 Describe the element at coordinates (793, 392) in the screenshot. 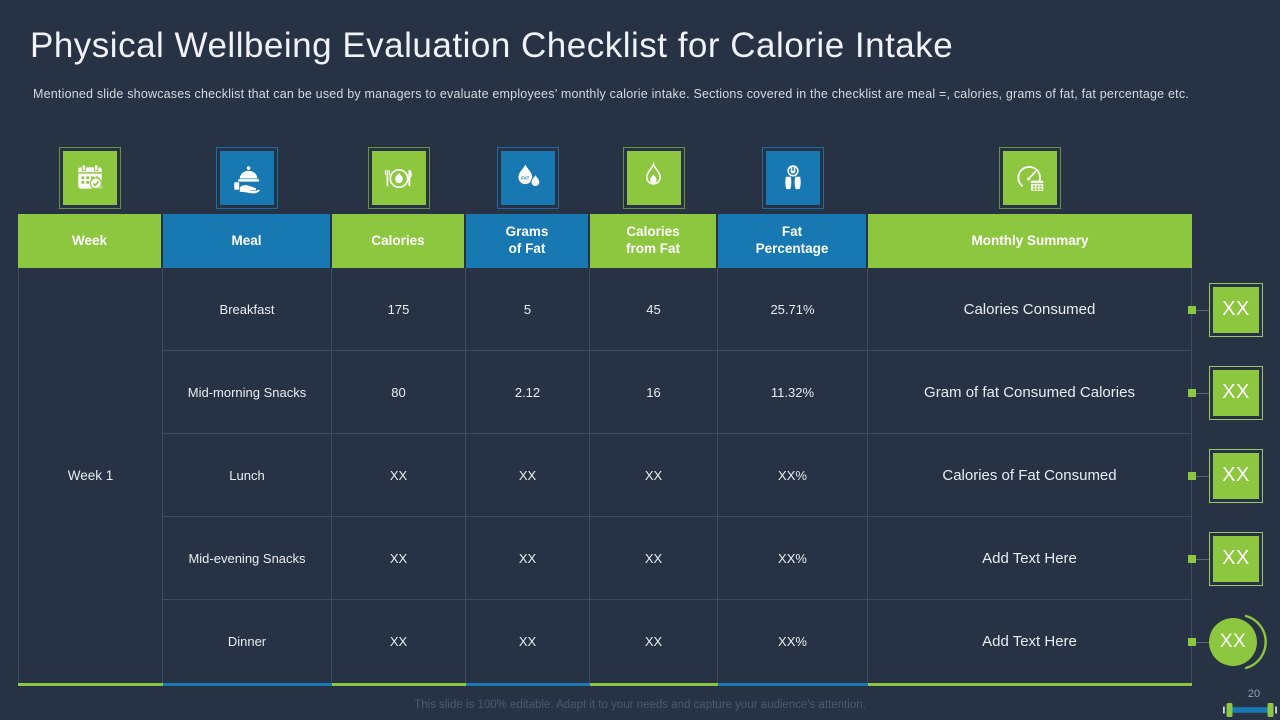

I see `fat-percentage-cell: 11.32%` at that location.